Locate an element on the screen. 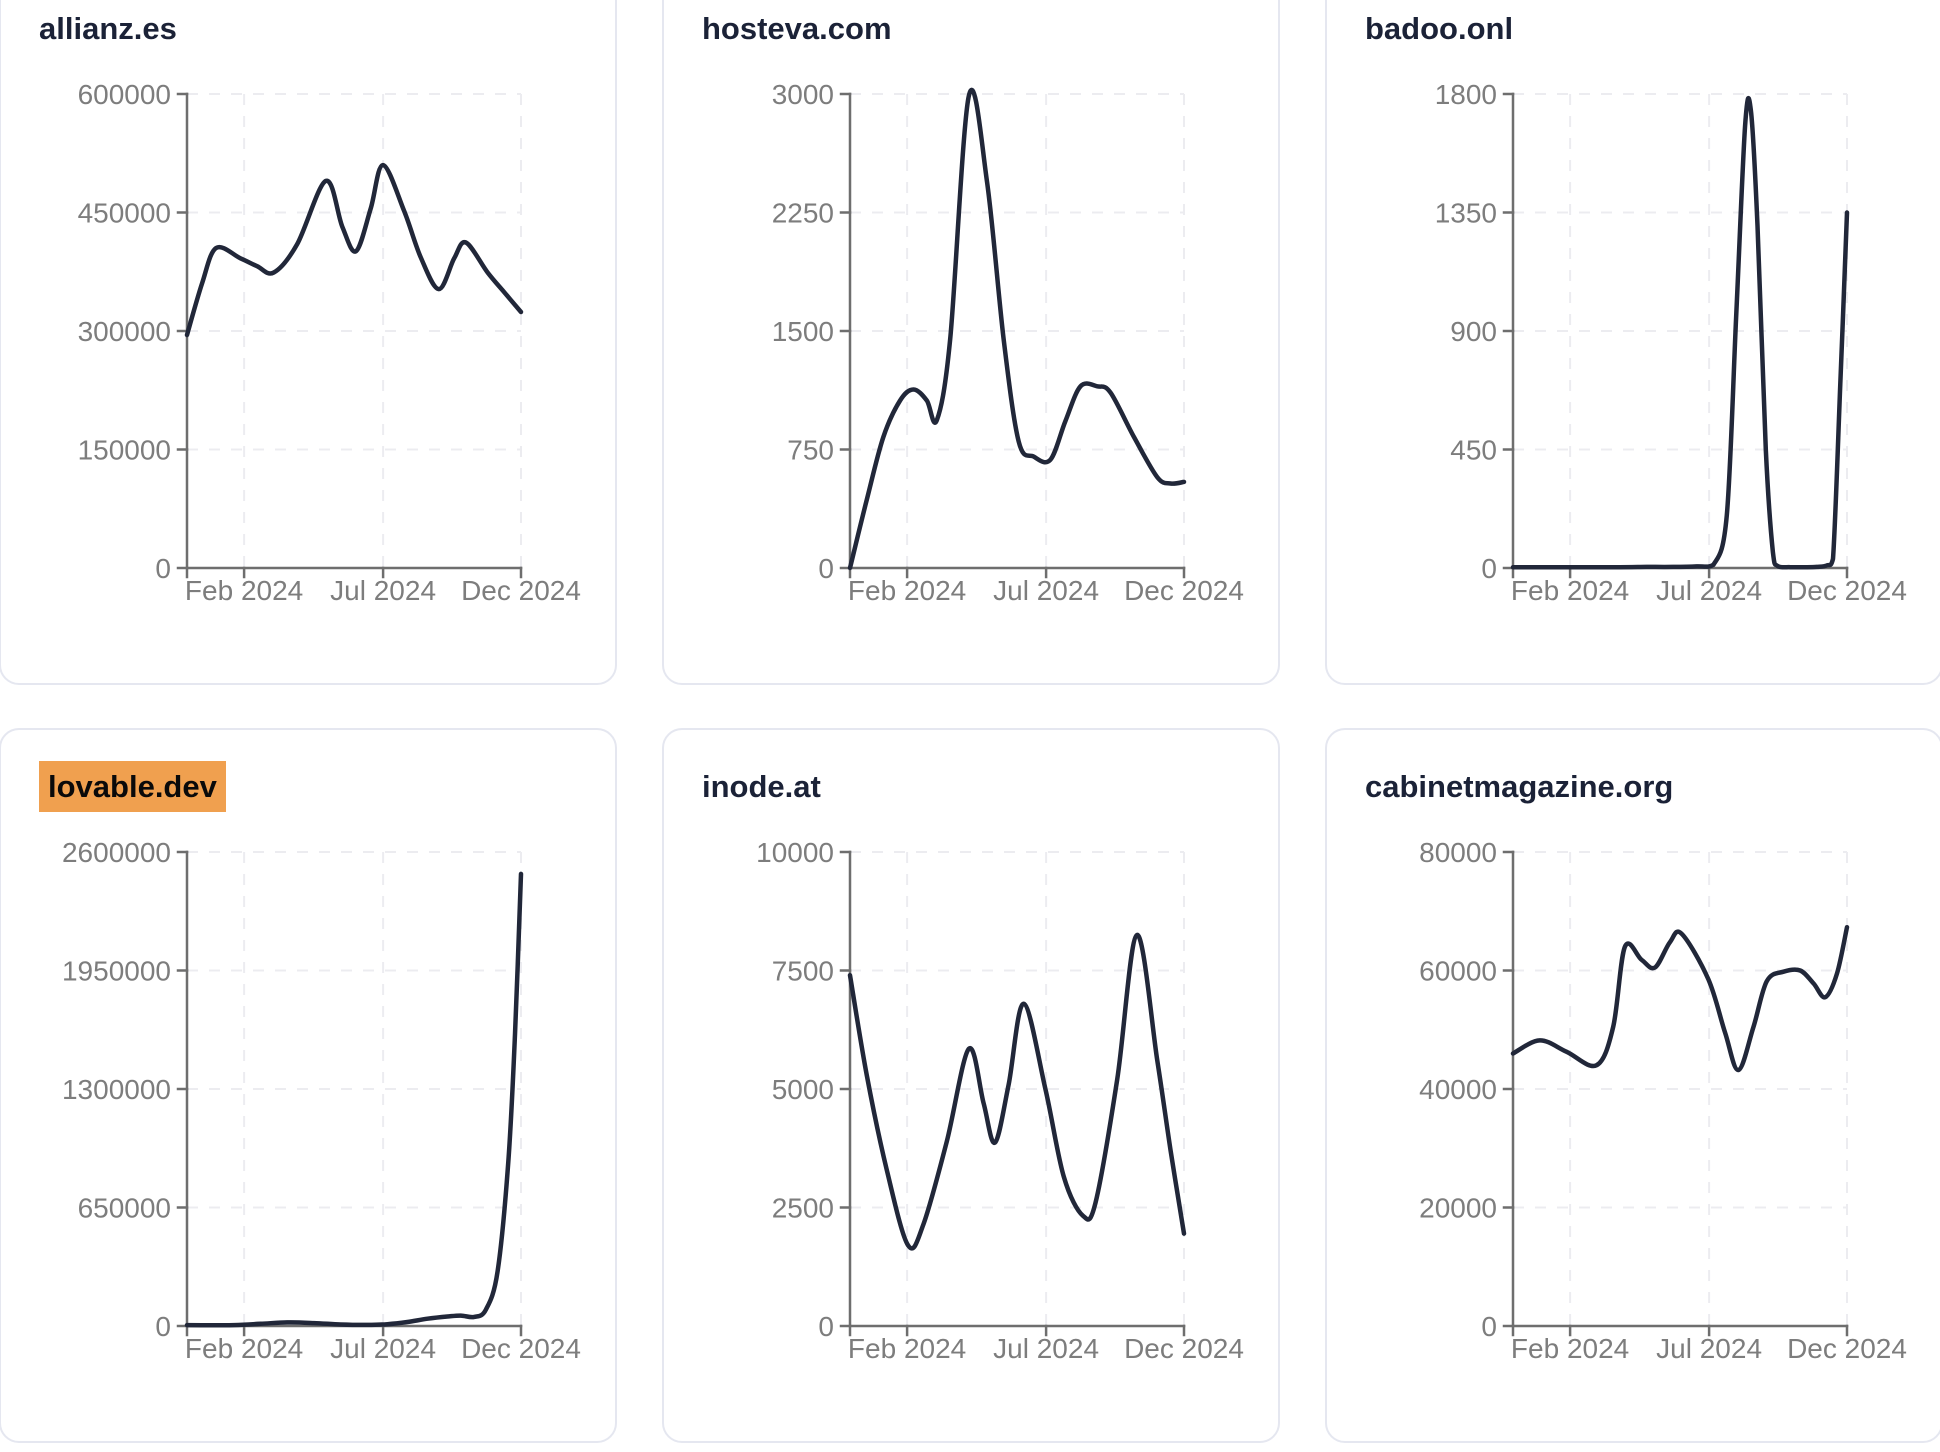 This screenshot has width=1940, height=1452. svg-text: 600000 is located at coordinates (124, 94).